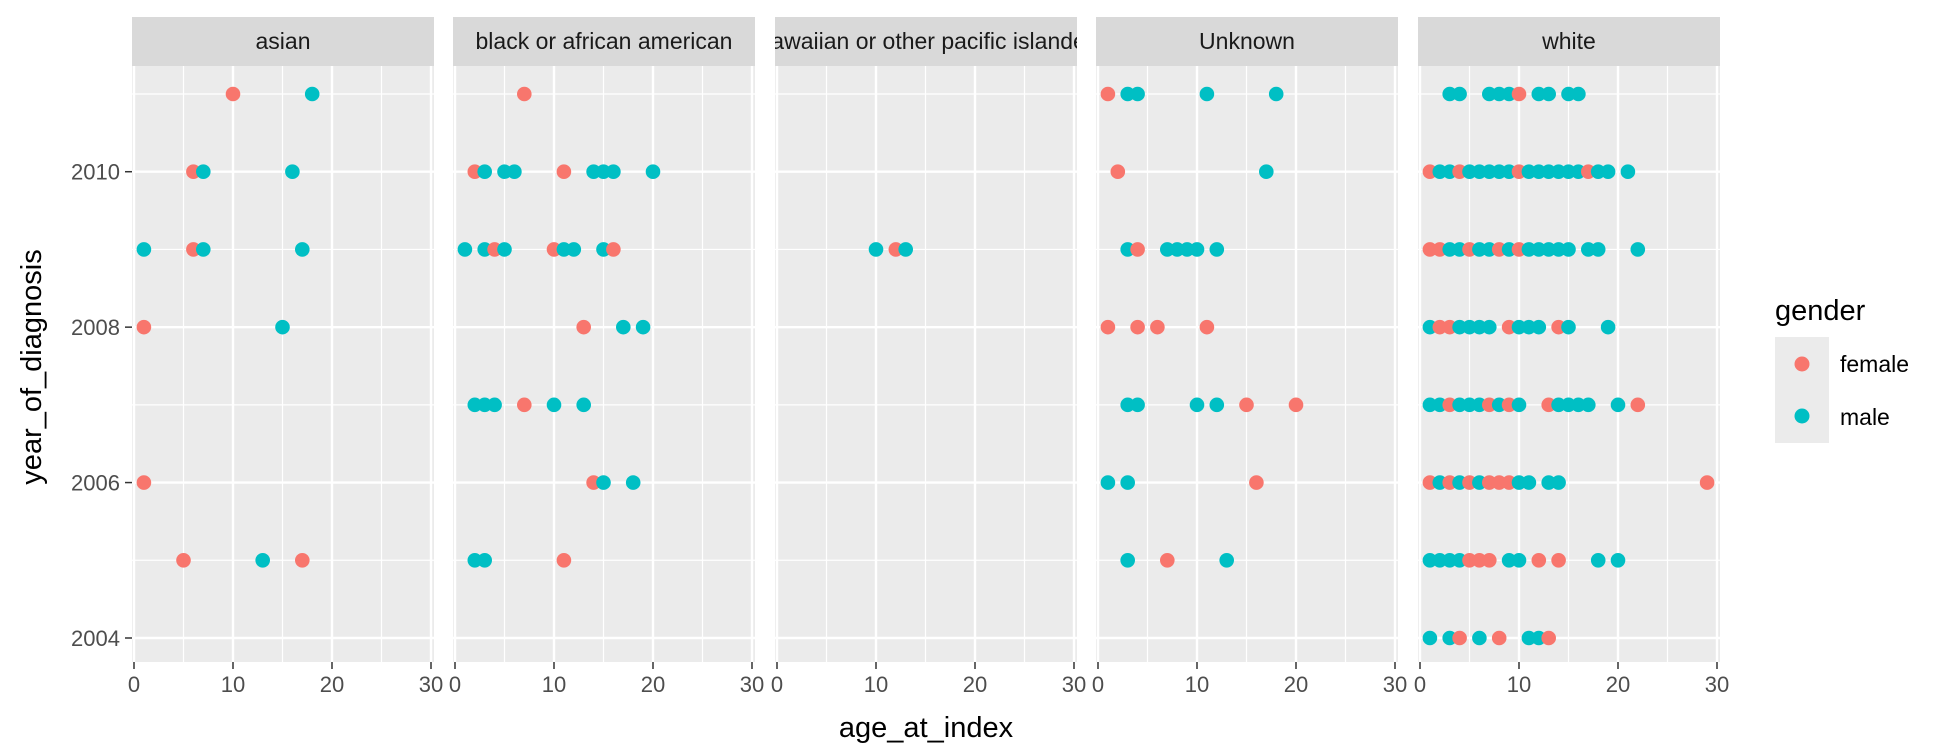 The width and height of the screenshot is (1944, 756). Describe the element at coordinates (1571, 357) in the screenshot. I see `facet-white: white 0 10 20 30` at that location.